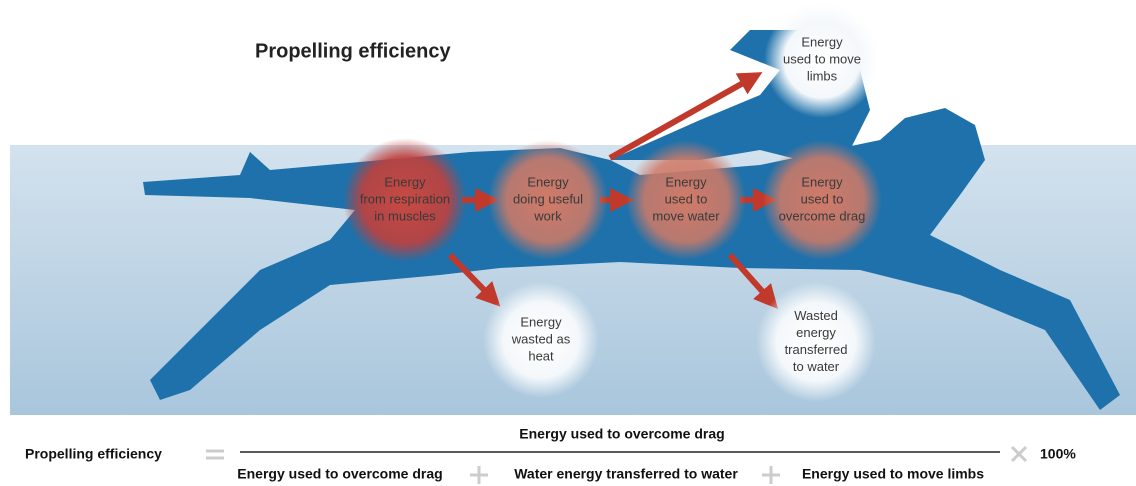 This screenshot has height=486, width=1136. I want to click on node-label: to water, so click(816, 366).